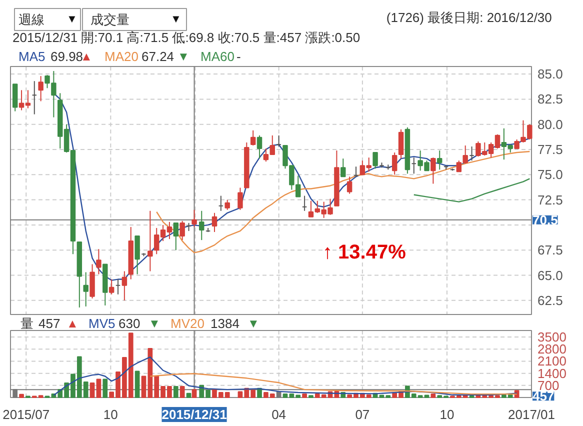  I want to click on text: MA5, so click(32, 56).